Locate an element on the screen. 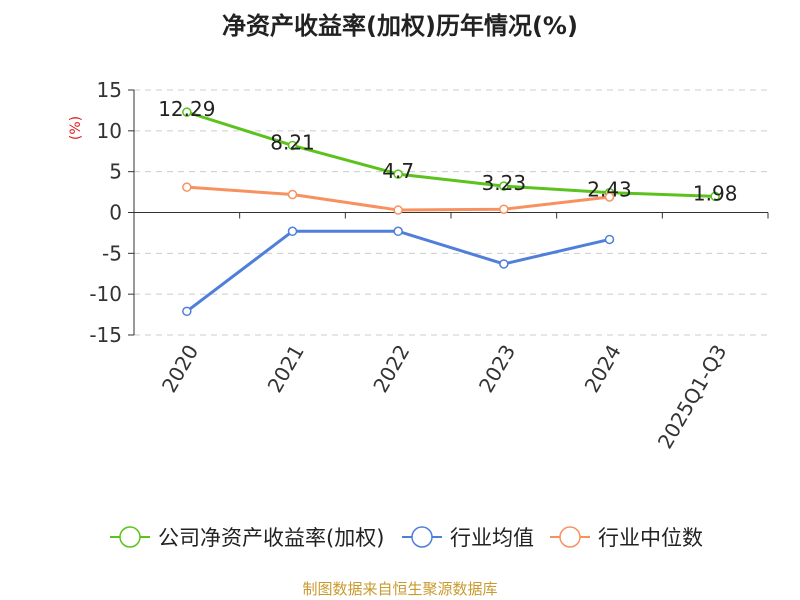 The height and width of the screenshot is (600, 800). data-labels: 12.29 8.21 4.7 3.23 2.43 1.98 is located at coordinates (447, 151).